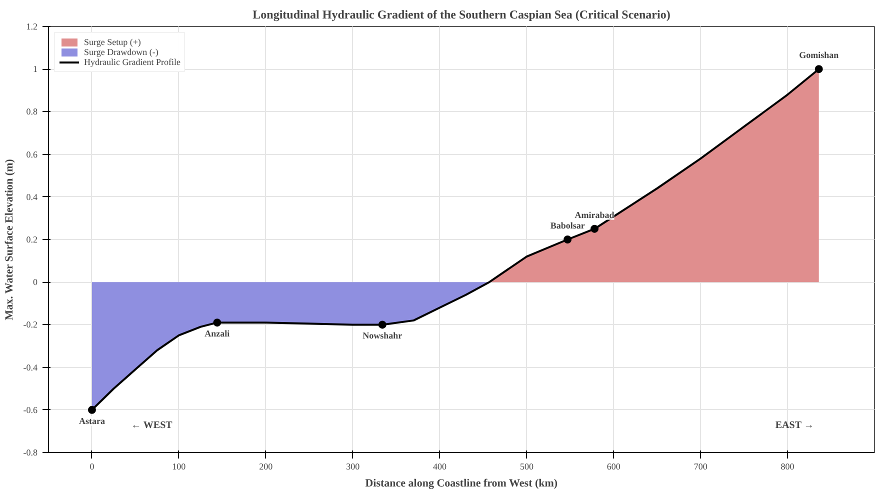 This screenshot has width=879, height=492. What do you see at coordinates (30, 453) in the screenshot?
I see `y-tick-label: -0.8` at bounding box center [30, 453].